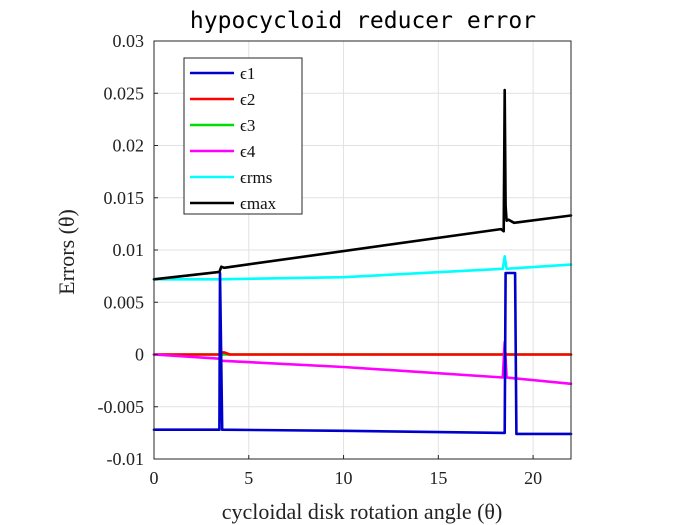  Describe the element at coordinates (247, 99) in the screenshot. I see `legend-entry-label: ϵ2` at that location.